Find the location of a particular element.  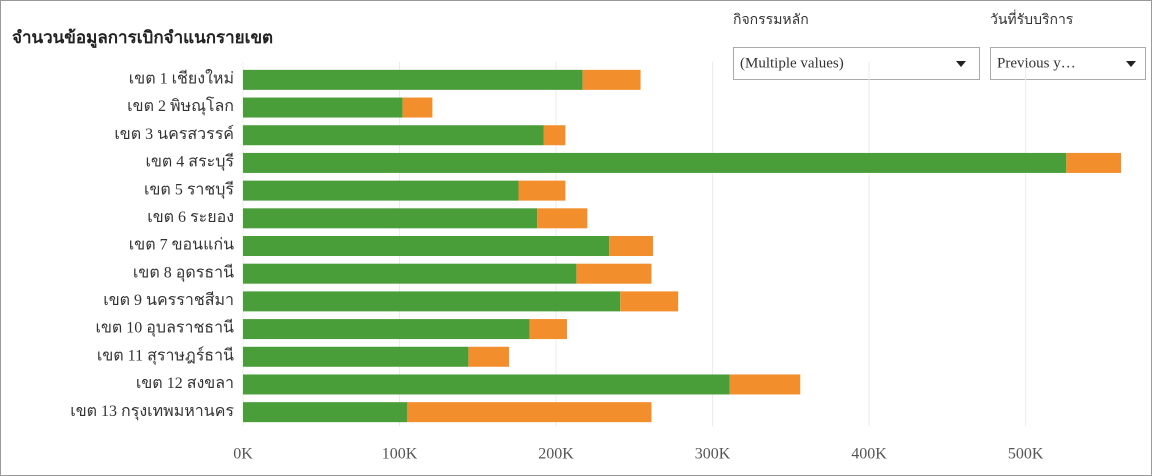

filter-label: วันที่รับบริการ is located at coordinates (1032, 19).